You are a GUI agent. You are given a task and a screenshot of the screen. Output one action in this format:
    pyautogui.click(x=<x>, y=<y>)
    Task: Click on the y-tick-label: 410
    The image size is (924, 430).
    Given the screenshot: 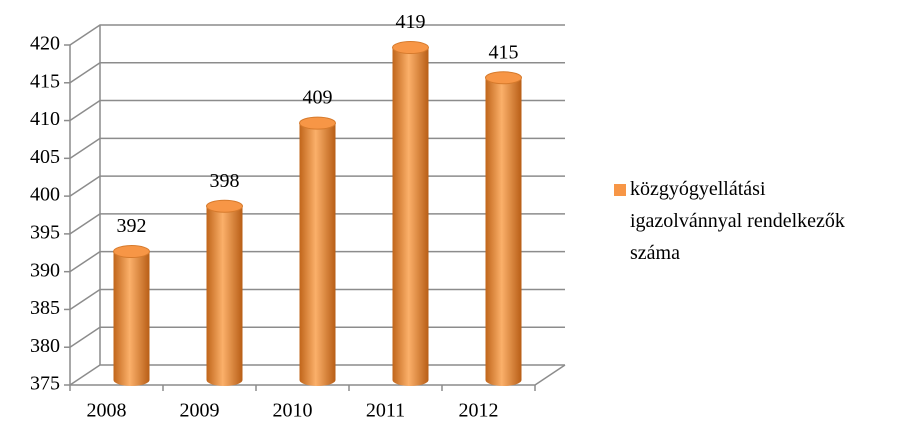 What is the action you would take?
    pyautogui.click(x=45, y=119)
    